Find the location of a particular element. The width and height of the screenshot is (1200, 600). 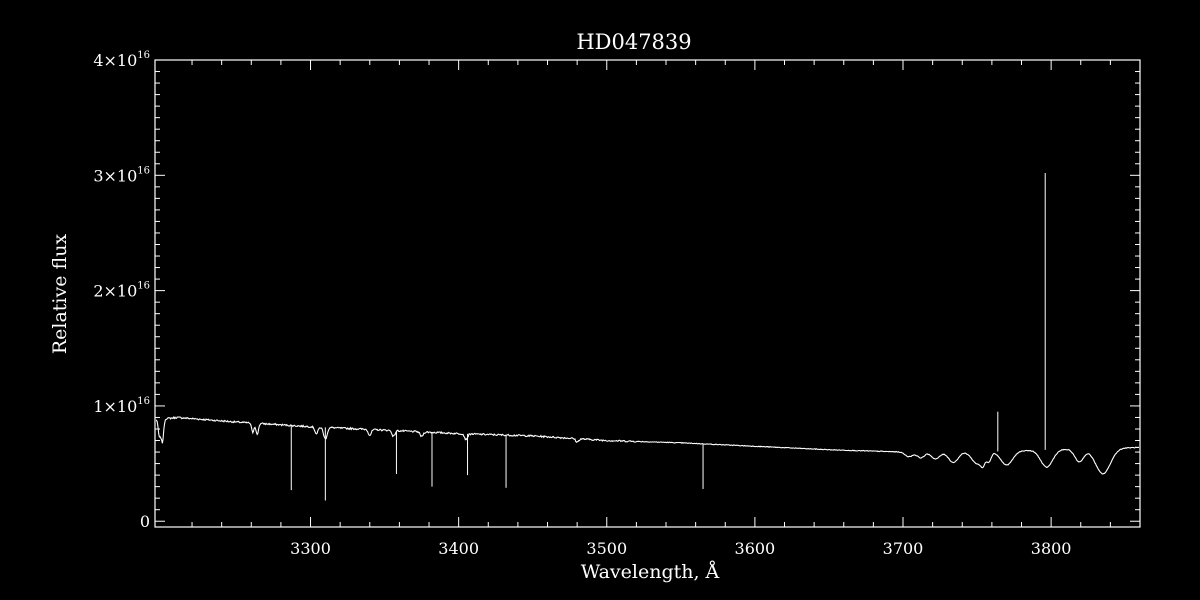

x-tick-label: 3700 is located at coordinates (903, 548).